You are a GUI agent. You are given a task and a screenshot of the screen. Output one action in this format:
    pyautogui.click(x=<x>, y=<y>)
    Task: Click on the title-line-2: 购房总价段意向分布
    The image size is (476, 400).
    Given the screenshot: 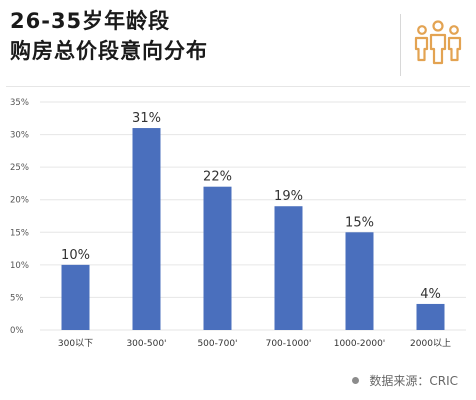 What is the action you would take?
    pyautogui.click(x=109, y=51)
    